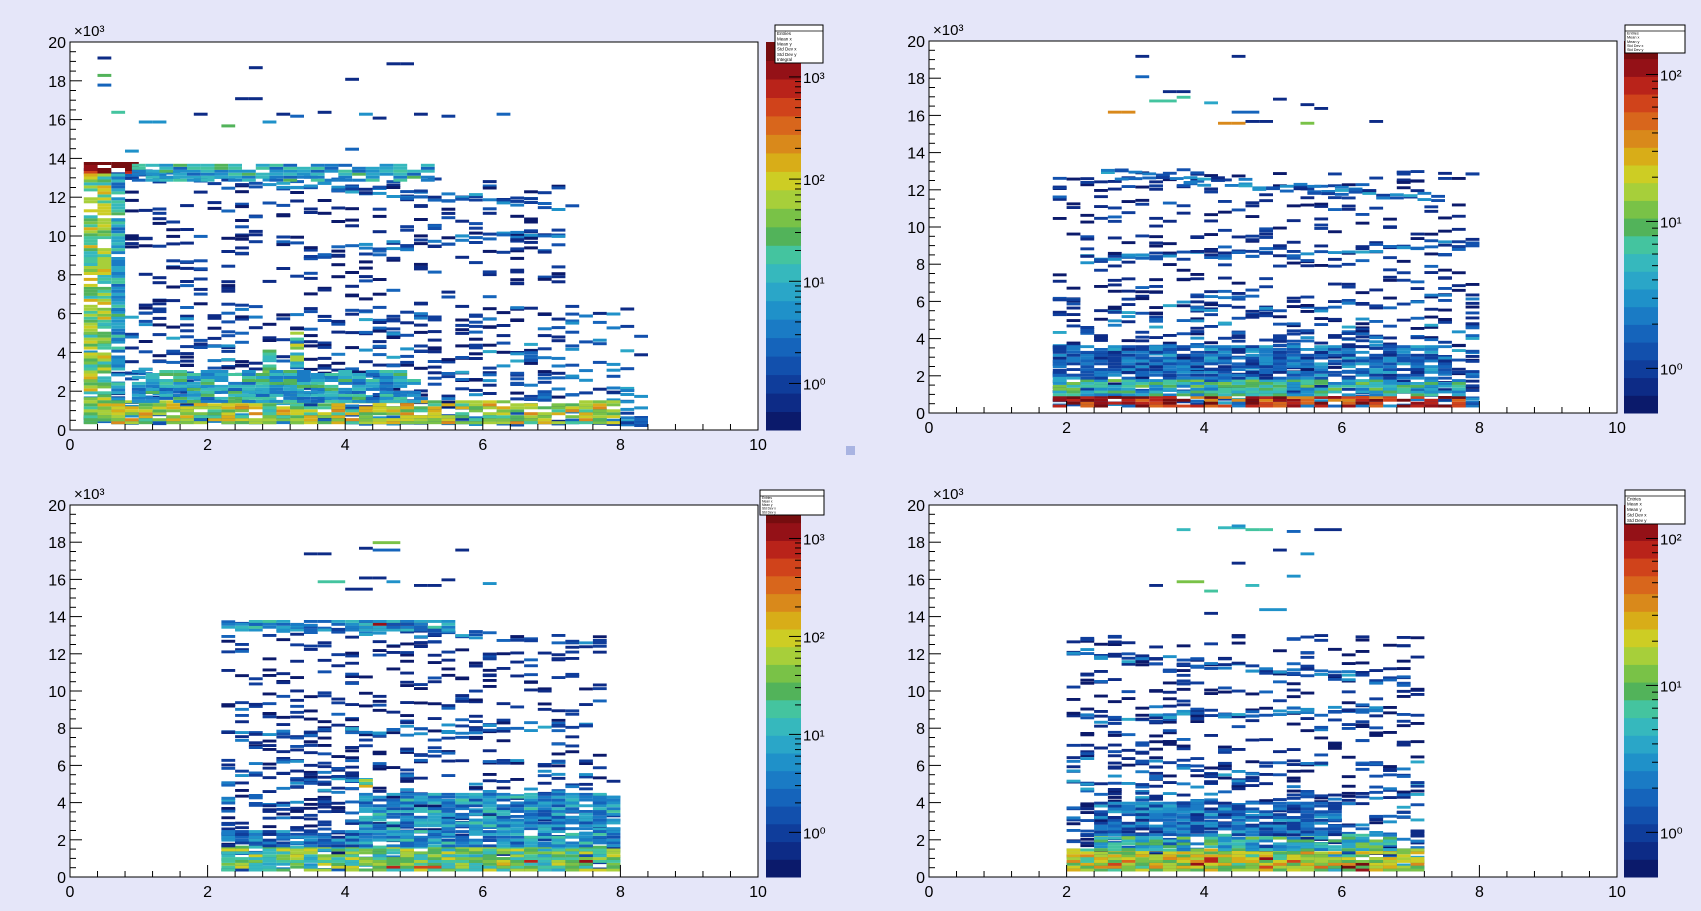 This screenshot has width=1701, height=911. Describe the element at coordinates (783, 384) in the screenshot. I see `palette-step` at that location.